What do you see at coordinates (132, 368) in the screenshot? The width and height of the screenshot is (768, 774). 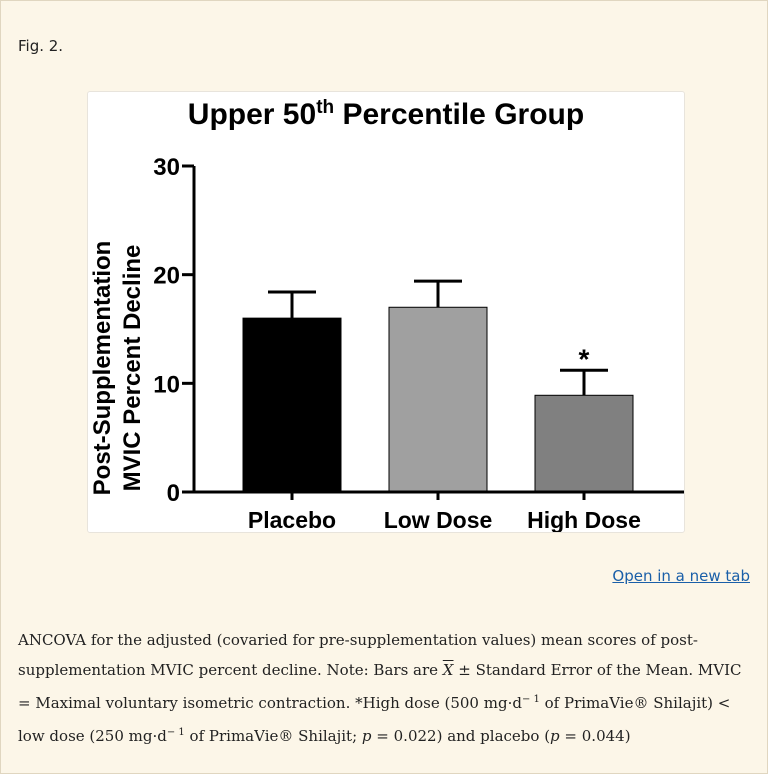 I see `y-axis-label-line2: MVIC Percent Decline` at bounding box center [132, 368].